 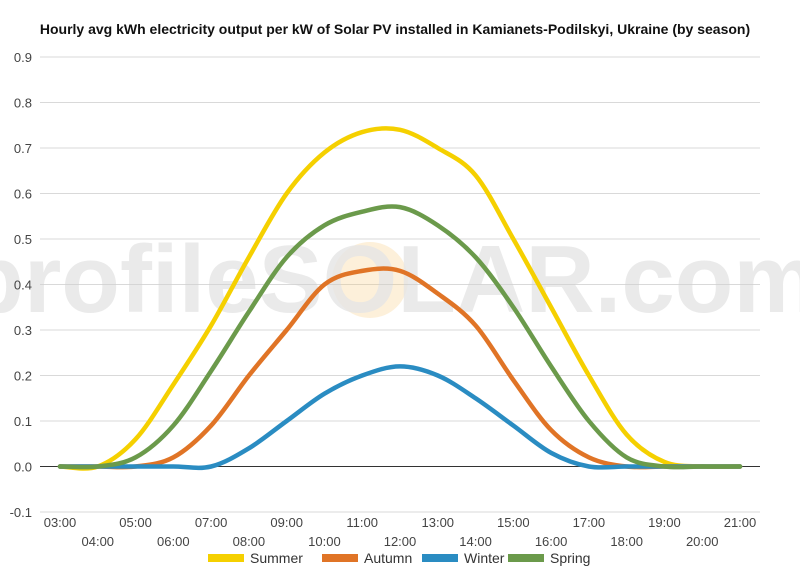 What do you see at coordinates (388, 558) in the screenshot?
I see `legend-label-autumn: Autumn` at bounding box center [388, 558].